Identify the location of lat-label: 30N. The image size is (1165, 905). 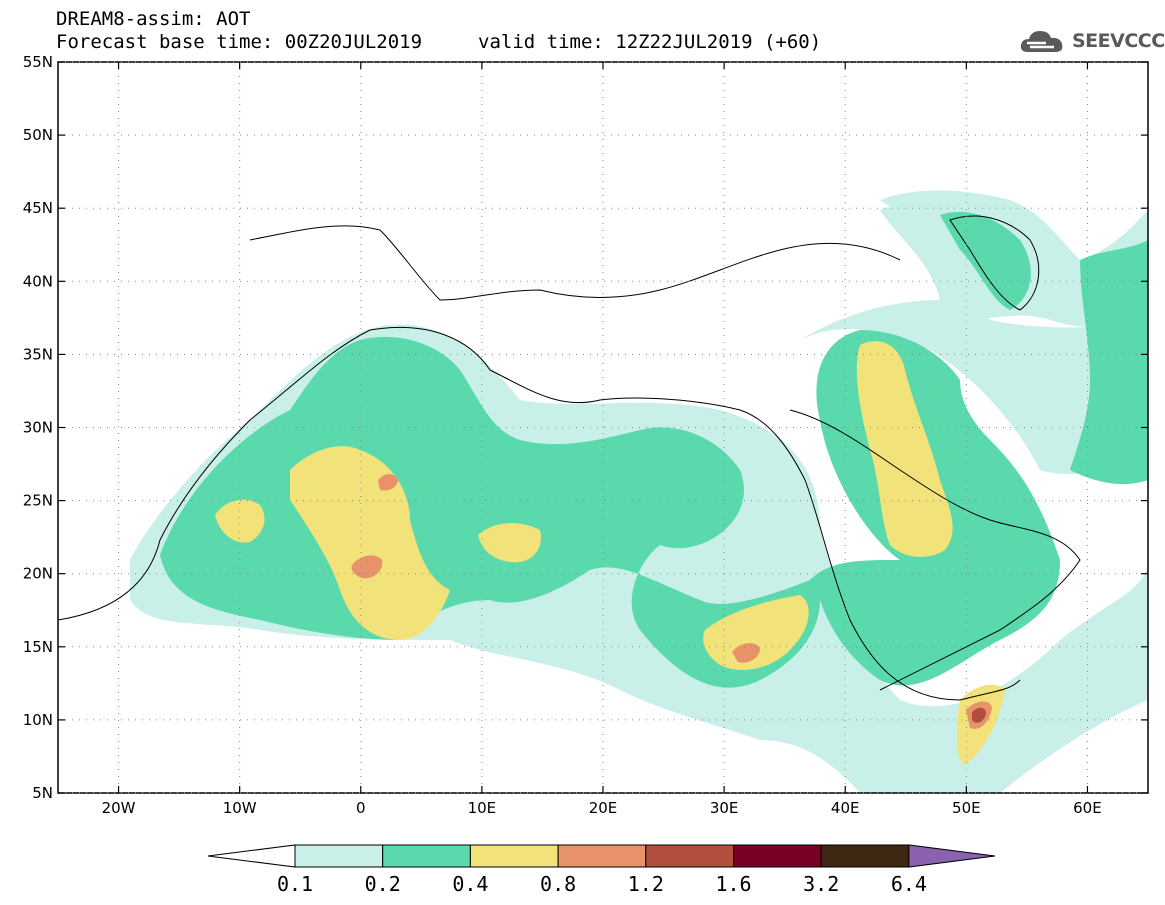
(38, 428).